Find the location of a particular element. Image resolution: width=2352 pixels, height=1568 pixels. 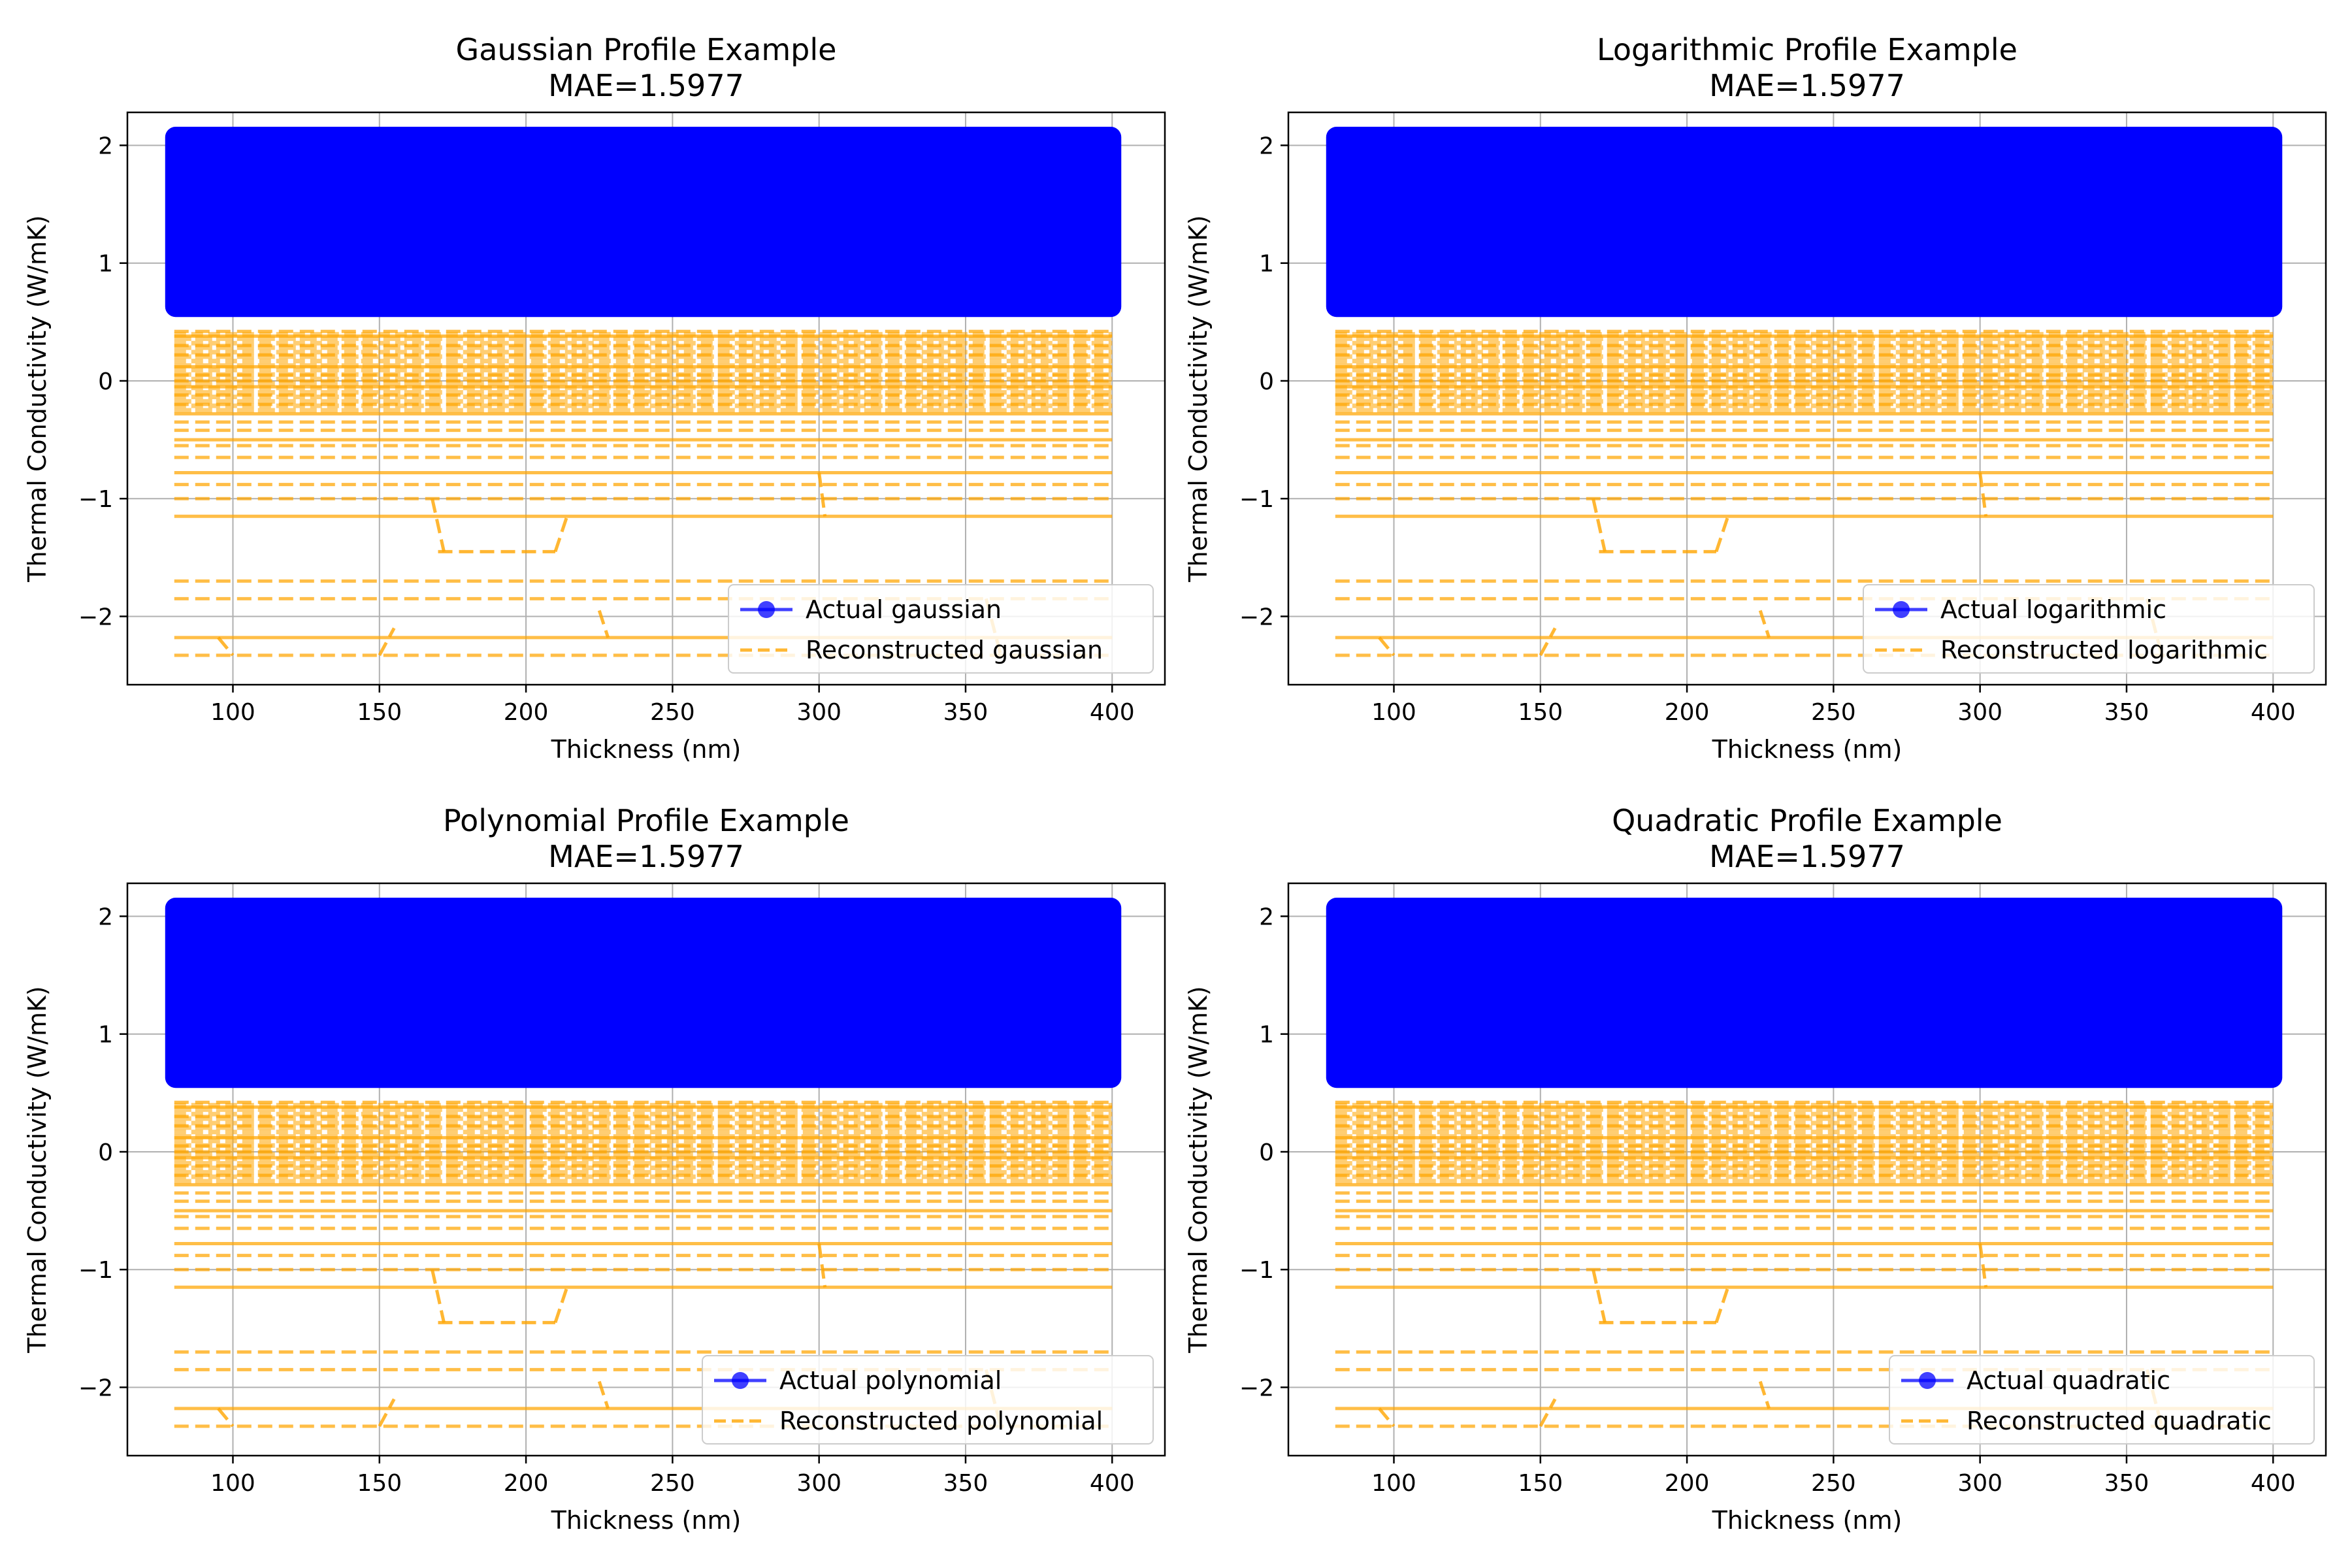

legend: Actual gaussian Reconstructed gaussian is located at coordinates (941, 629).